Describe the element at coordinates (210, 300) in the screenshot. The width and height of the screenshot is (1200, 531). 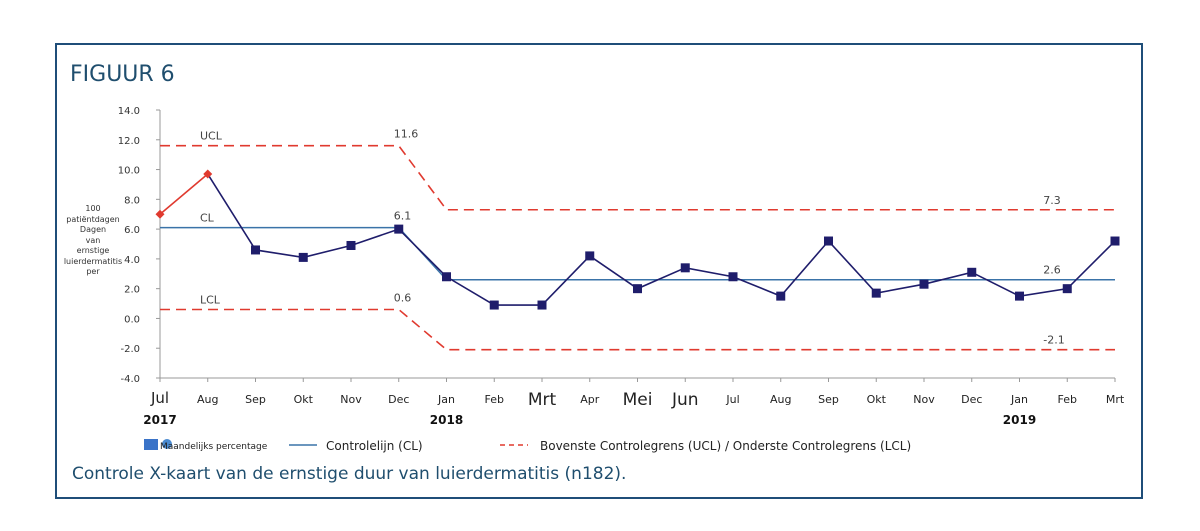
I see `annotation-label: LCL` at that location.